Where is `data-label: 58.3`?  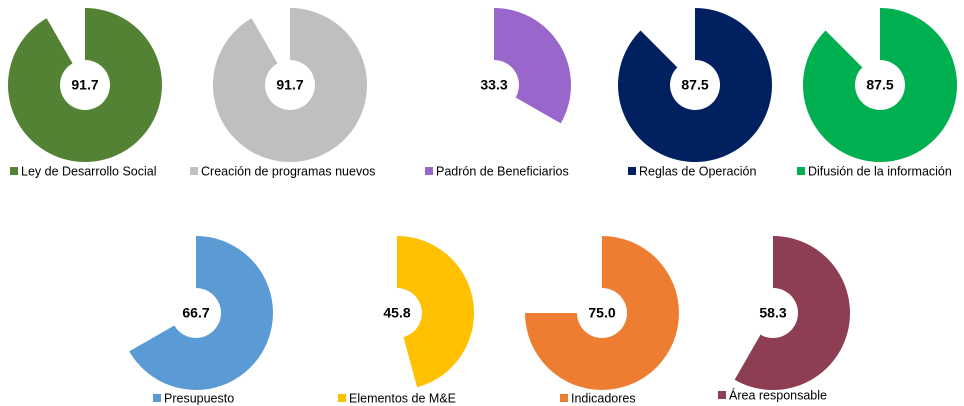
data-label: 58.3 is located at coordinates (772, 313).